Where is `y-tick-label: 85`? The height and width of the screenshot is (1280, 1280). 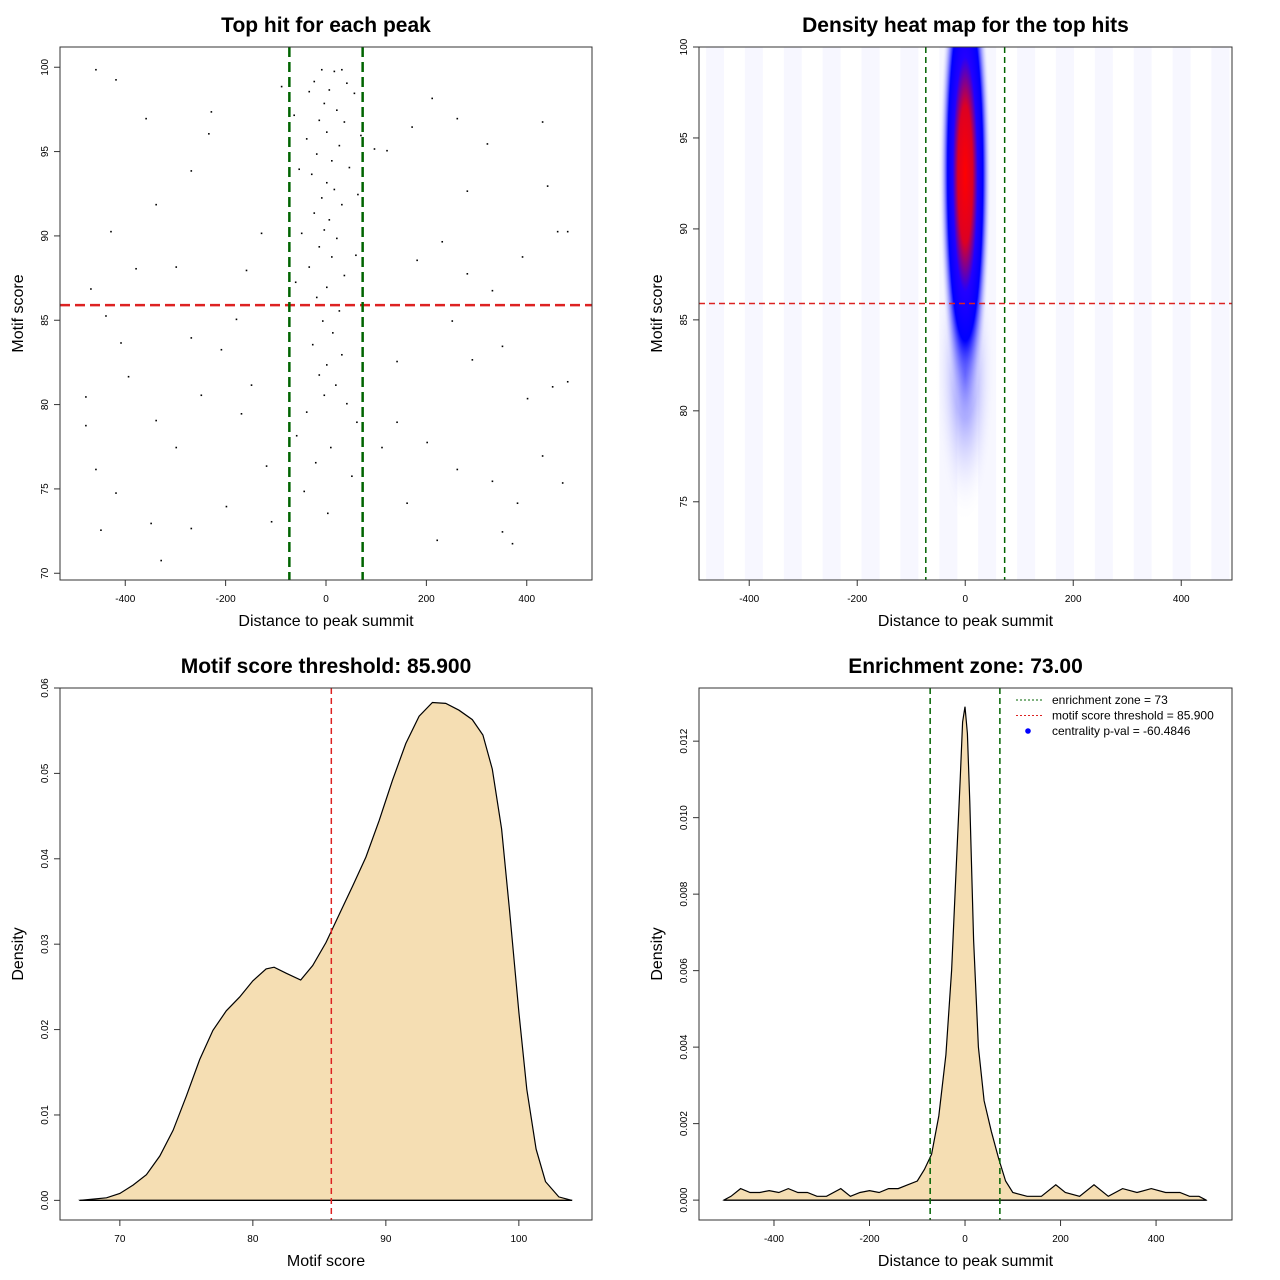
y-tick-label: 85 is located at coordinates (684, 320).